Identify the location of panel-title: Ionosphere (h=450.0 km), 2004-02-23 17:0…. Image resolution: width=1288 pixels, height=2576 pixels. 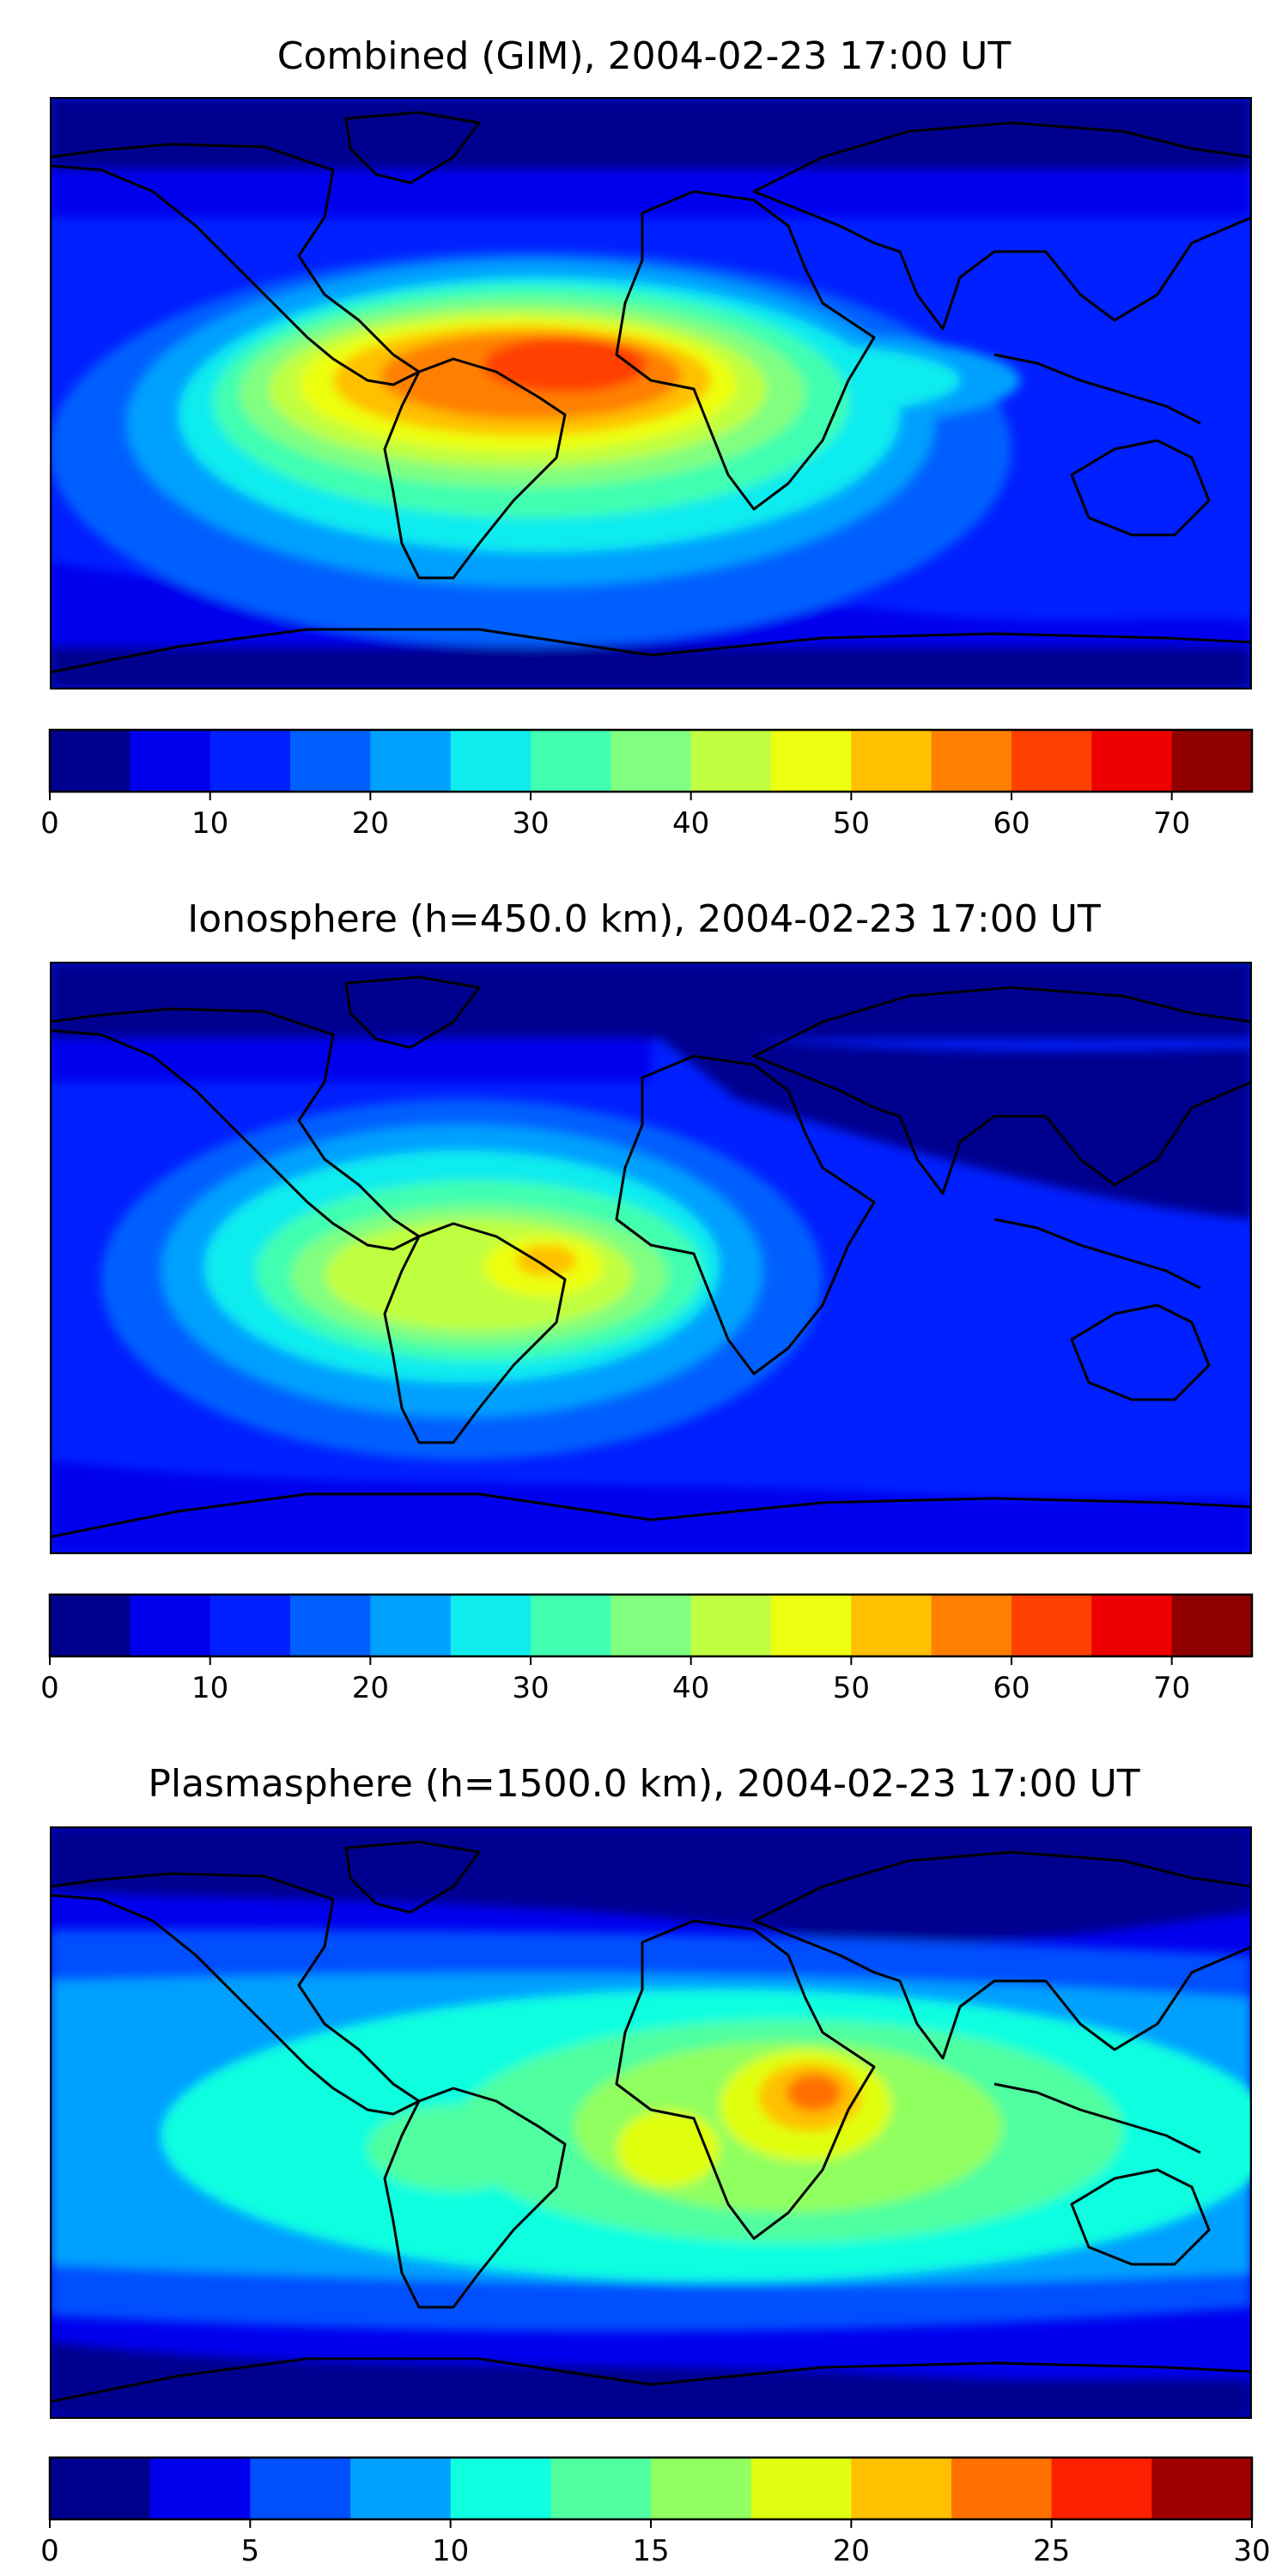
(644, 919).